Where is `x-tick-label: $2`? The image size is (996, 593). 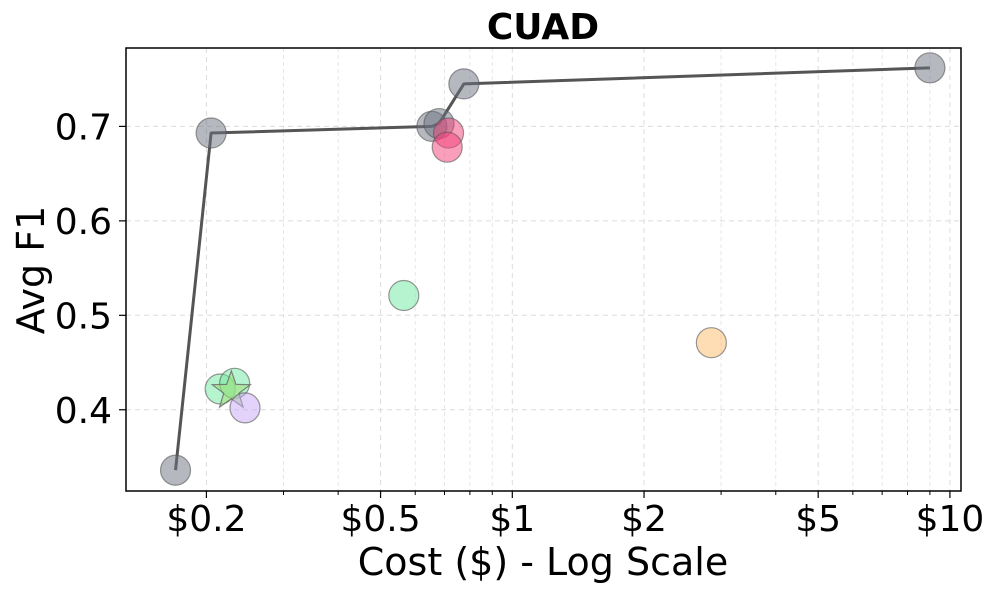
x-tick-label: $2 is located at coordinates (644, 519).